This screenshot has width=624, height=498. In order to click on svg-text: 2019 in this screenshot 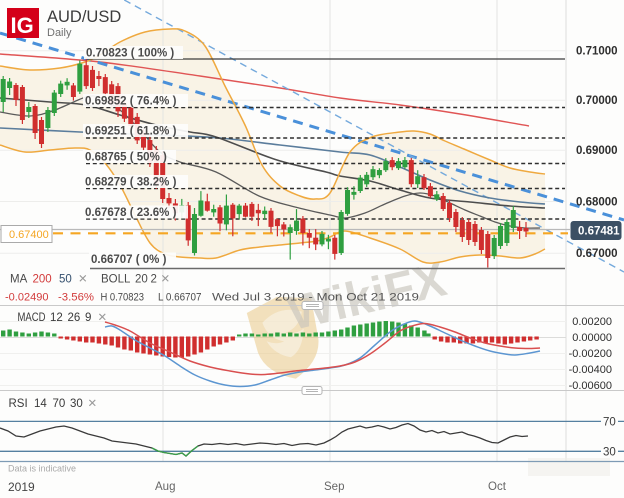, I will do `click(21, 487)`.